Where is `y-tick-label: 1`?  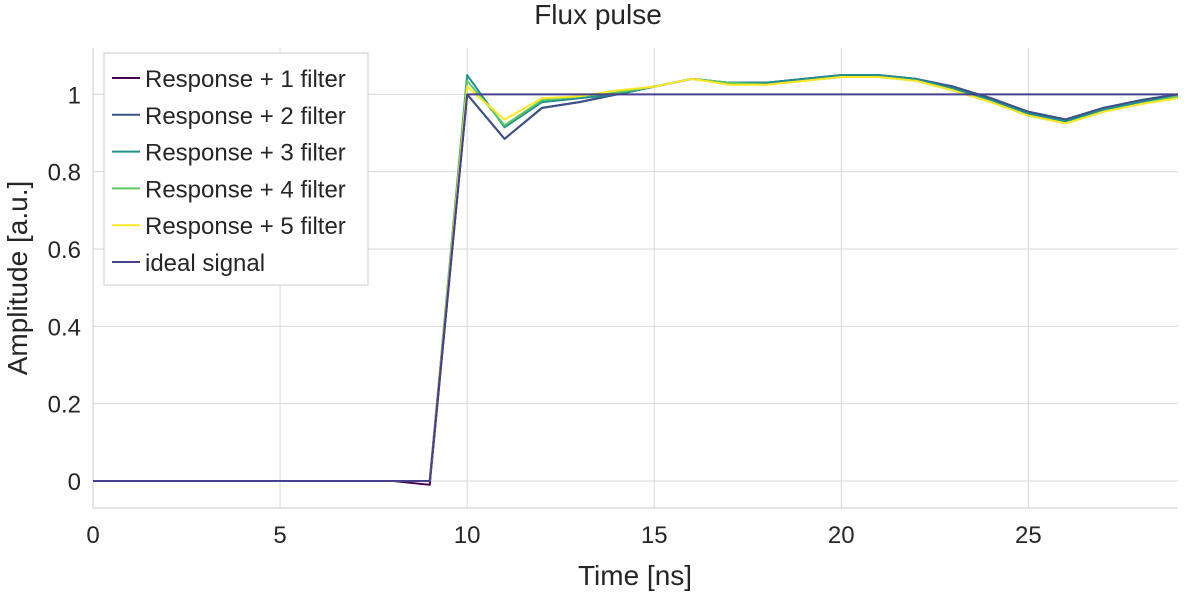 y-tick-label: 1 is located at coordinates (74, 95).